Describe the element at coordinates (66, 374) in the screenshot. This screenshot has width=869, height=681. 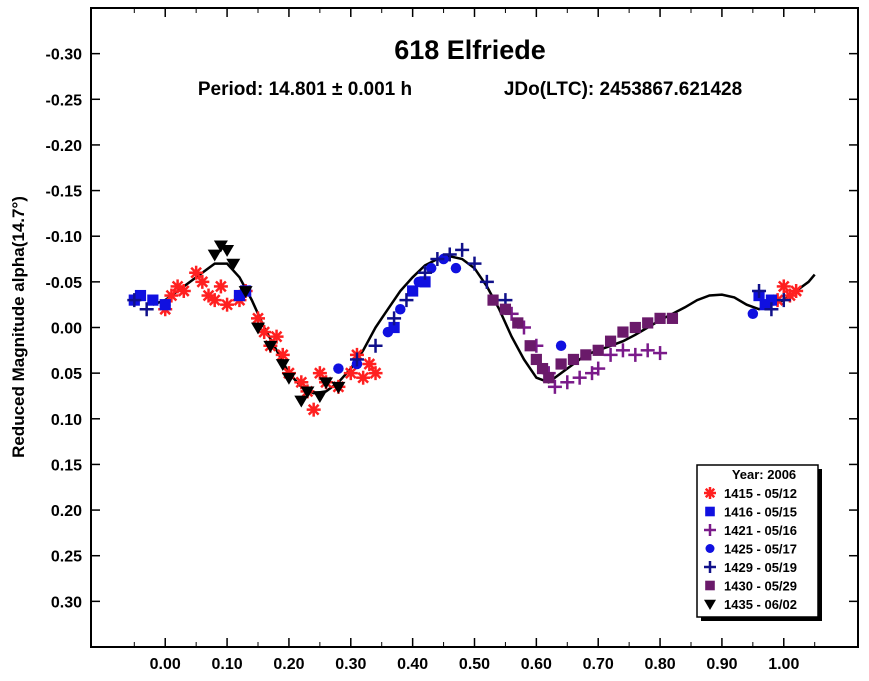
I see `y-tick-label: 0.05` at that location.